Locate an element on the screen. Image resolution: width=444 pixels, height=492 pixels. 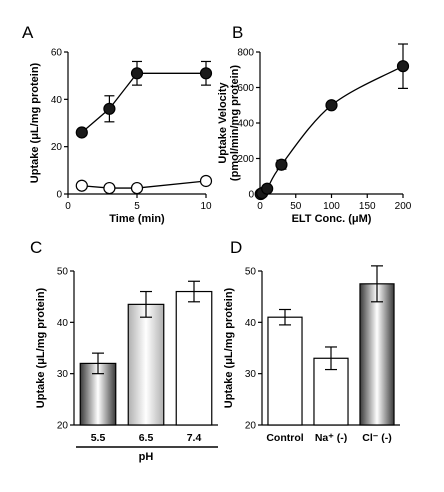
panel-a-x-tick-label: 5 is located at coordinates (137, 206).